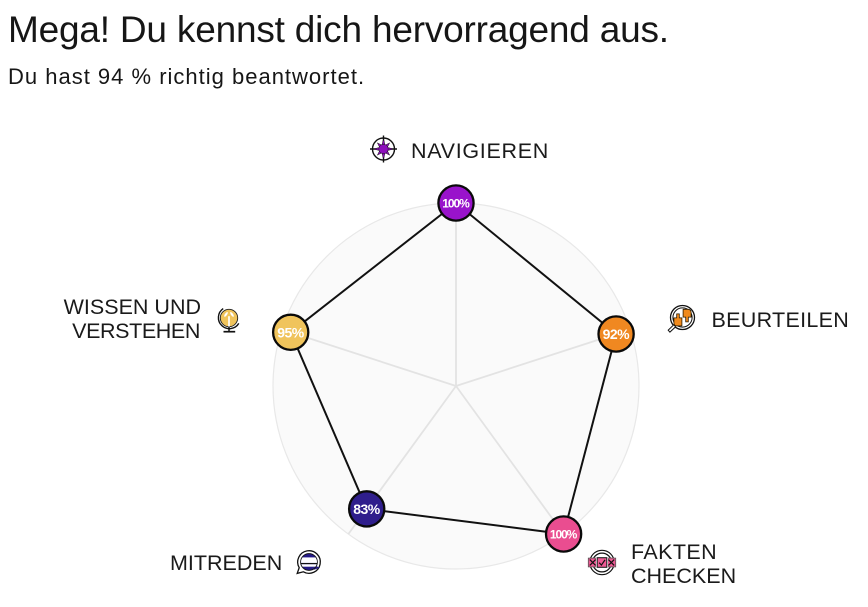 This screenshot has height=607, width=868. Describe the element at coordinates (367, 509) in the screenshot. I see `svg-text: 83%` at that location.